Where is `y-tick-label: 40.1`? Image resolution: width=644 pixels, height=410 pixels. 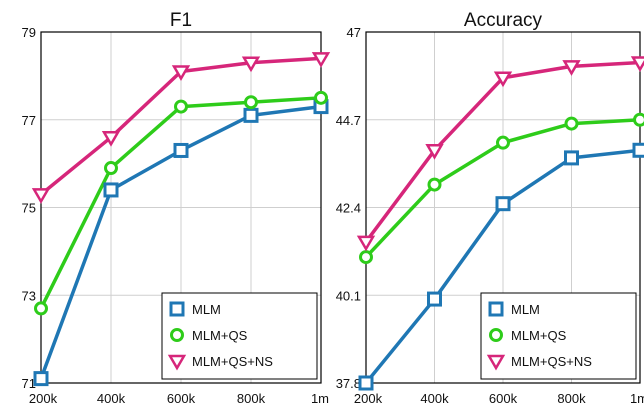
y-tick-label: 40.1 is located at coordinates (348, 295).